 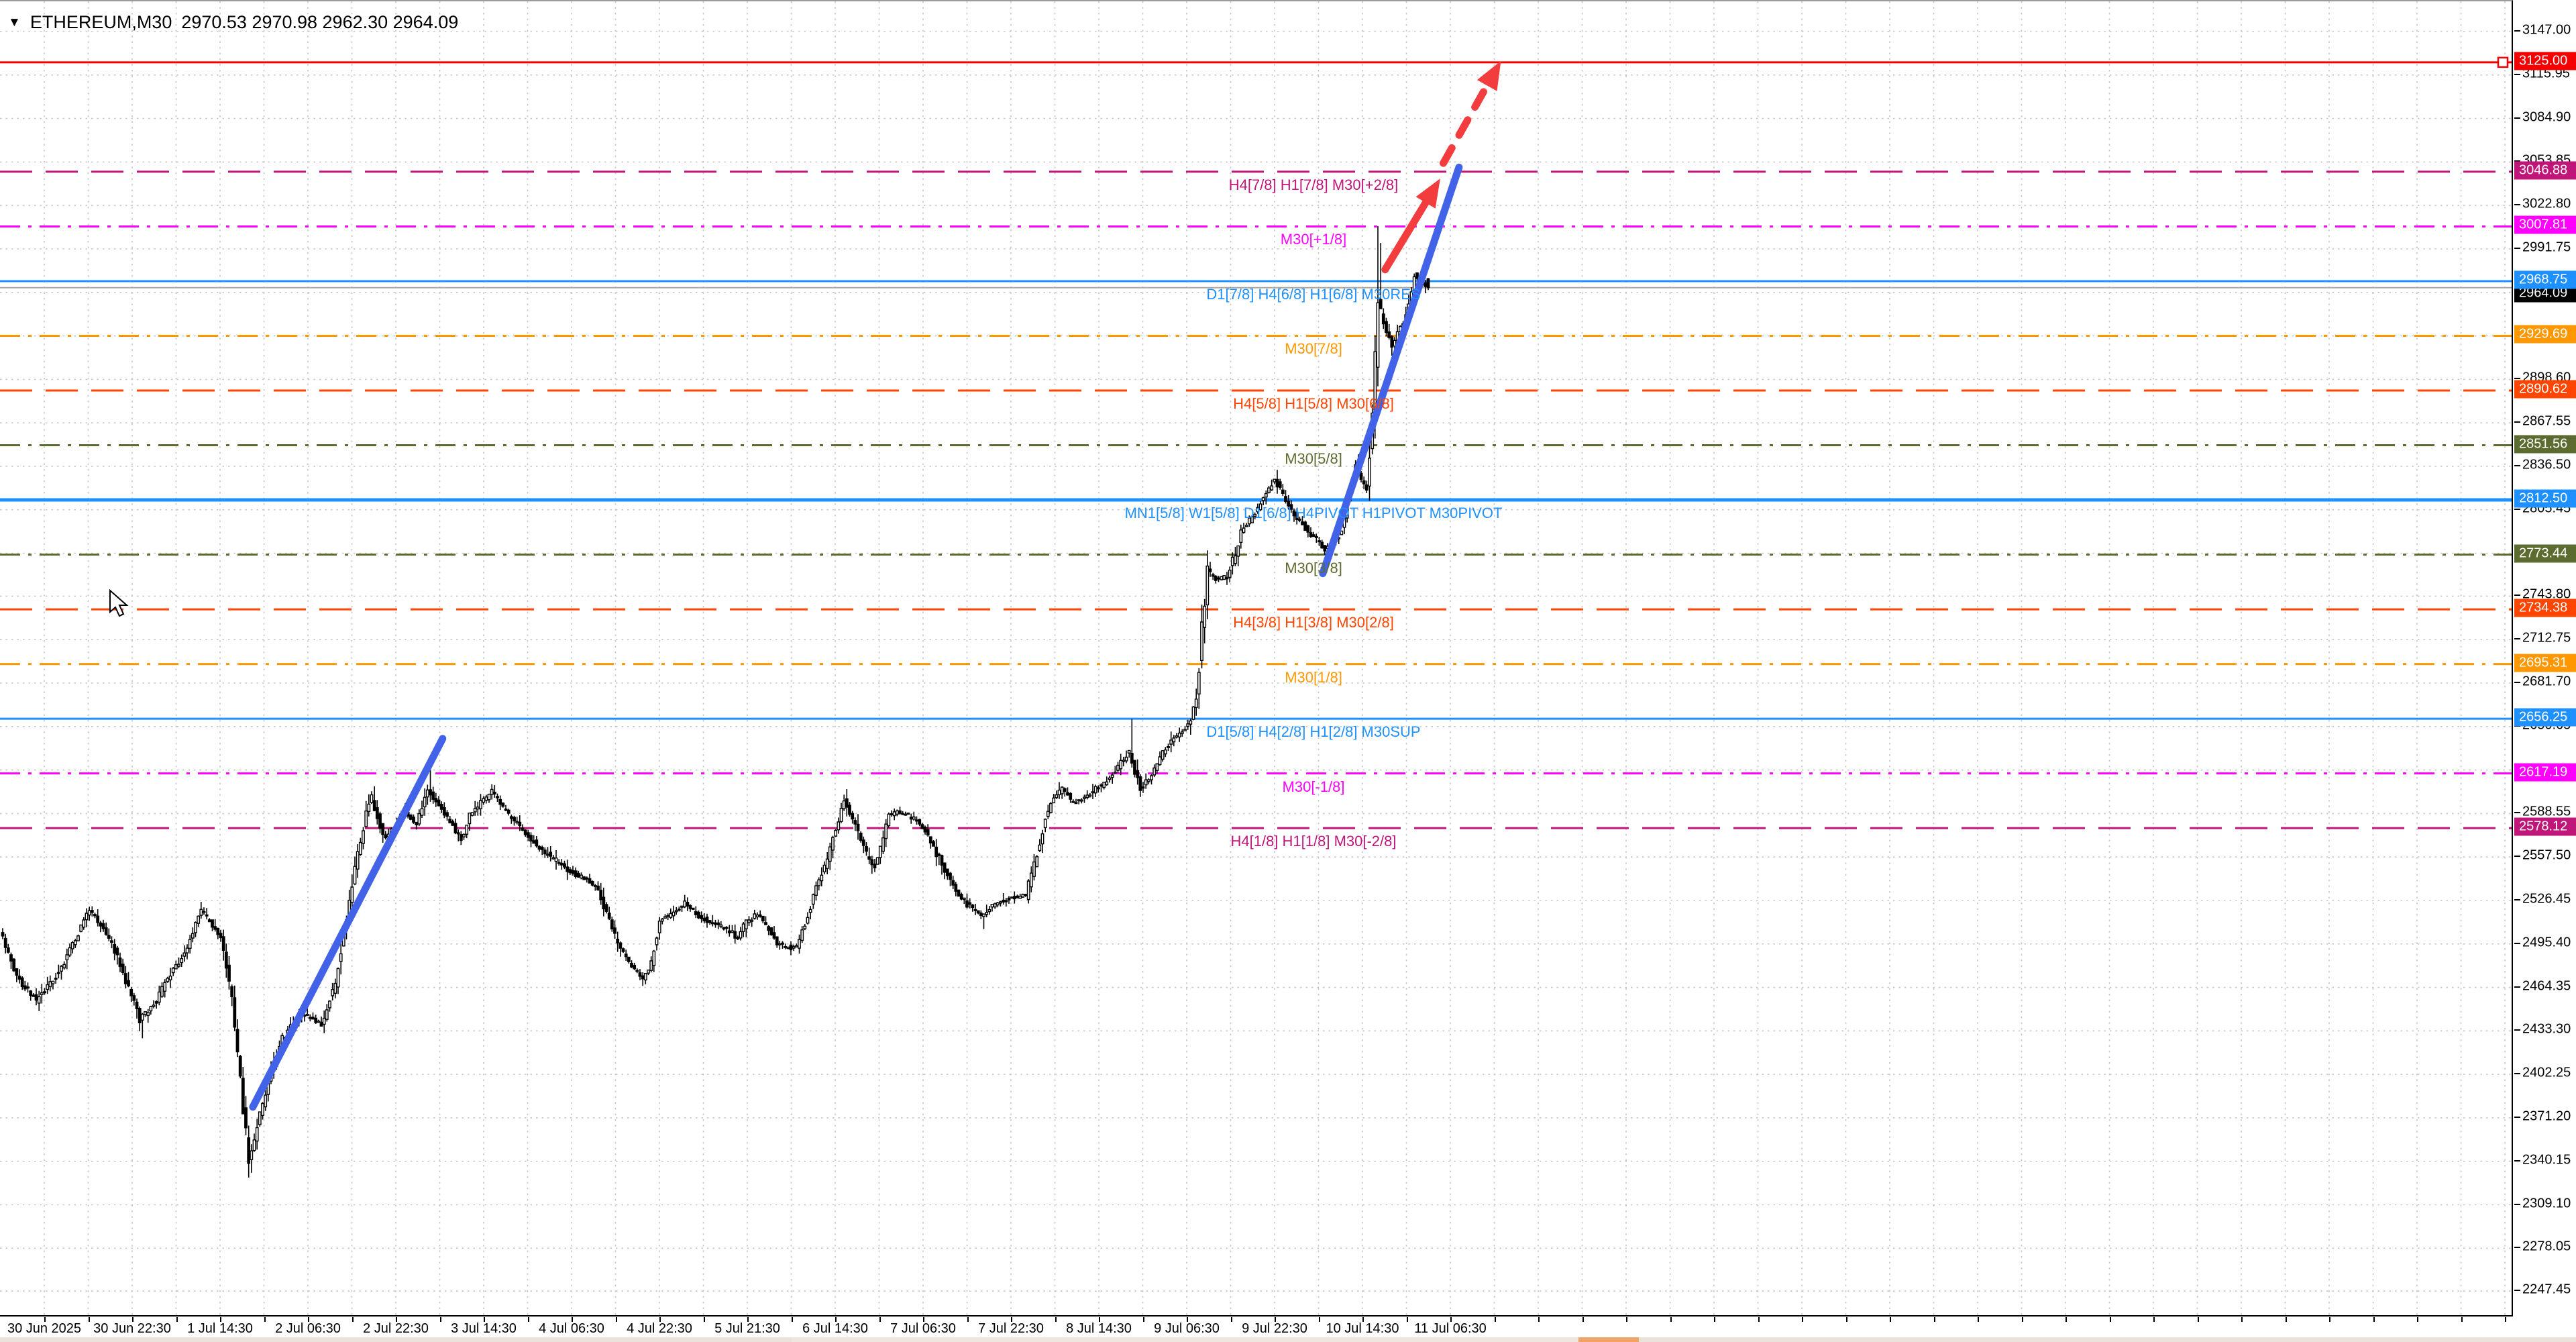 I want to click on symbol-dropdown-icon: ▼, so click(x=14, y=22).